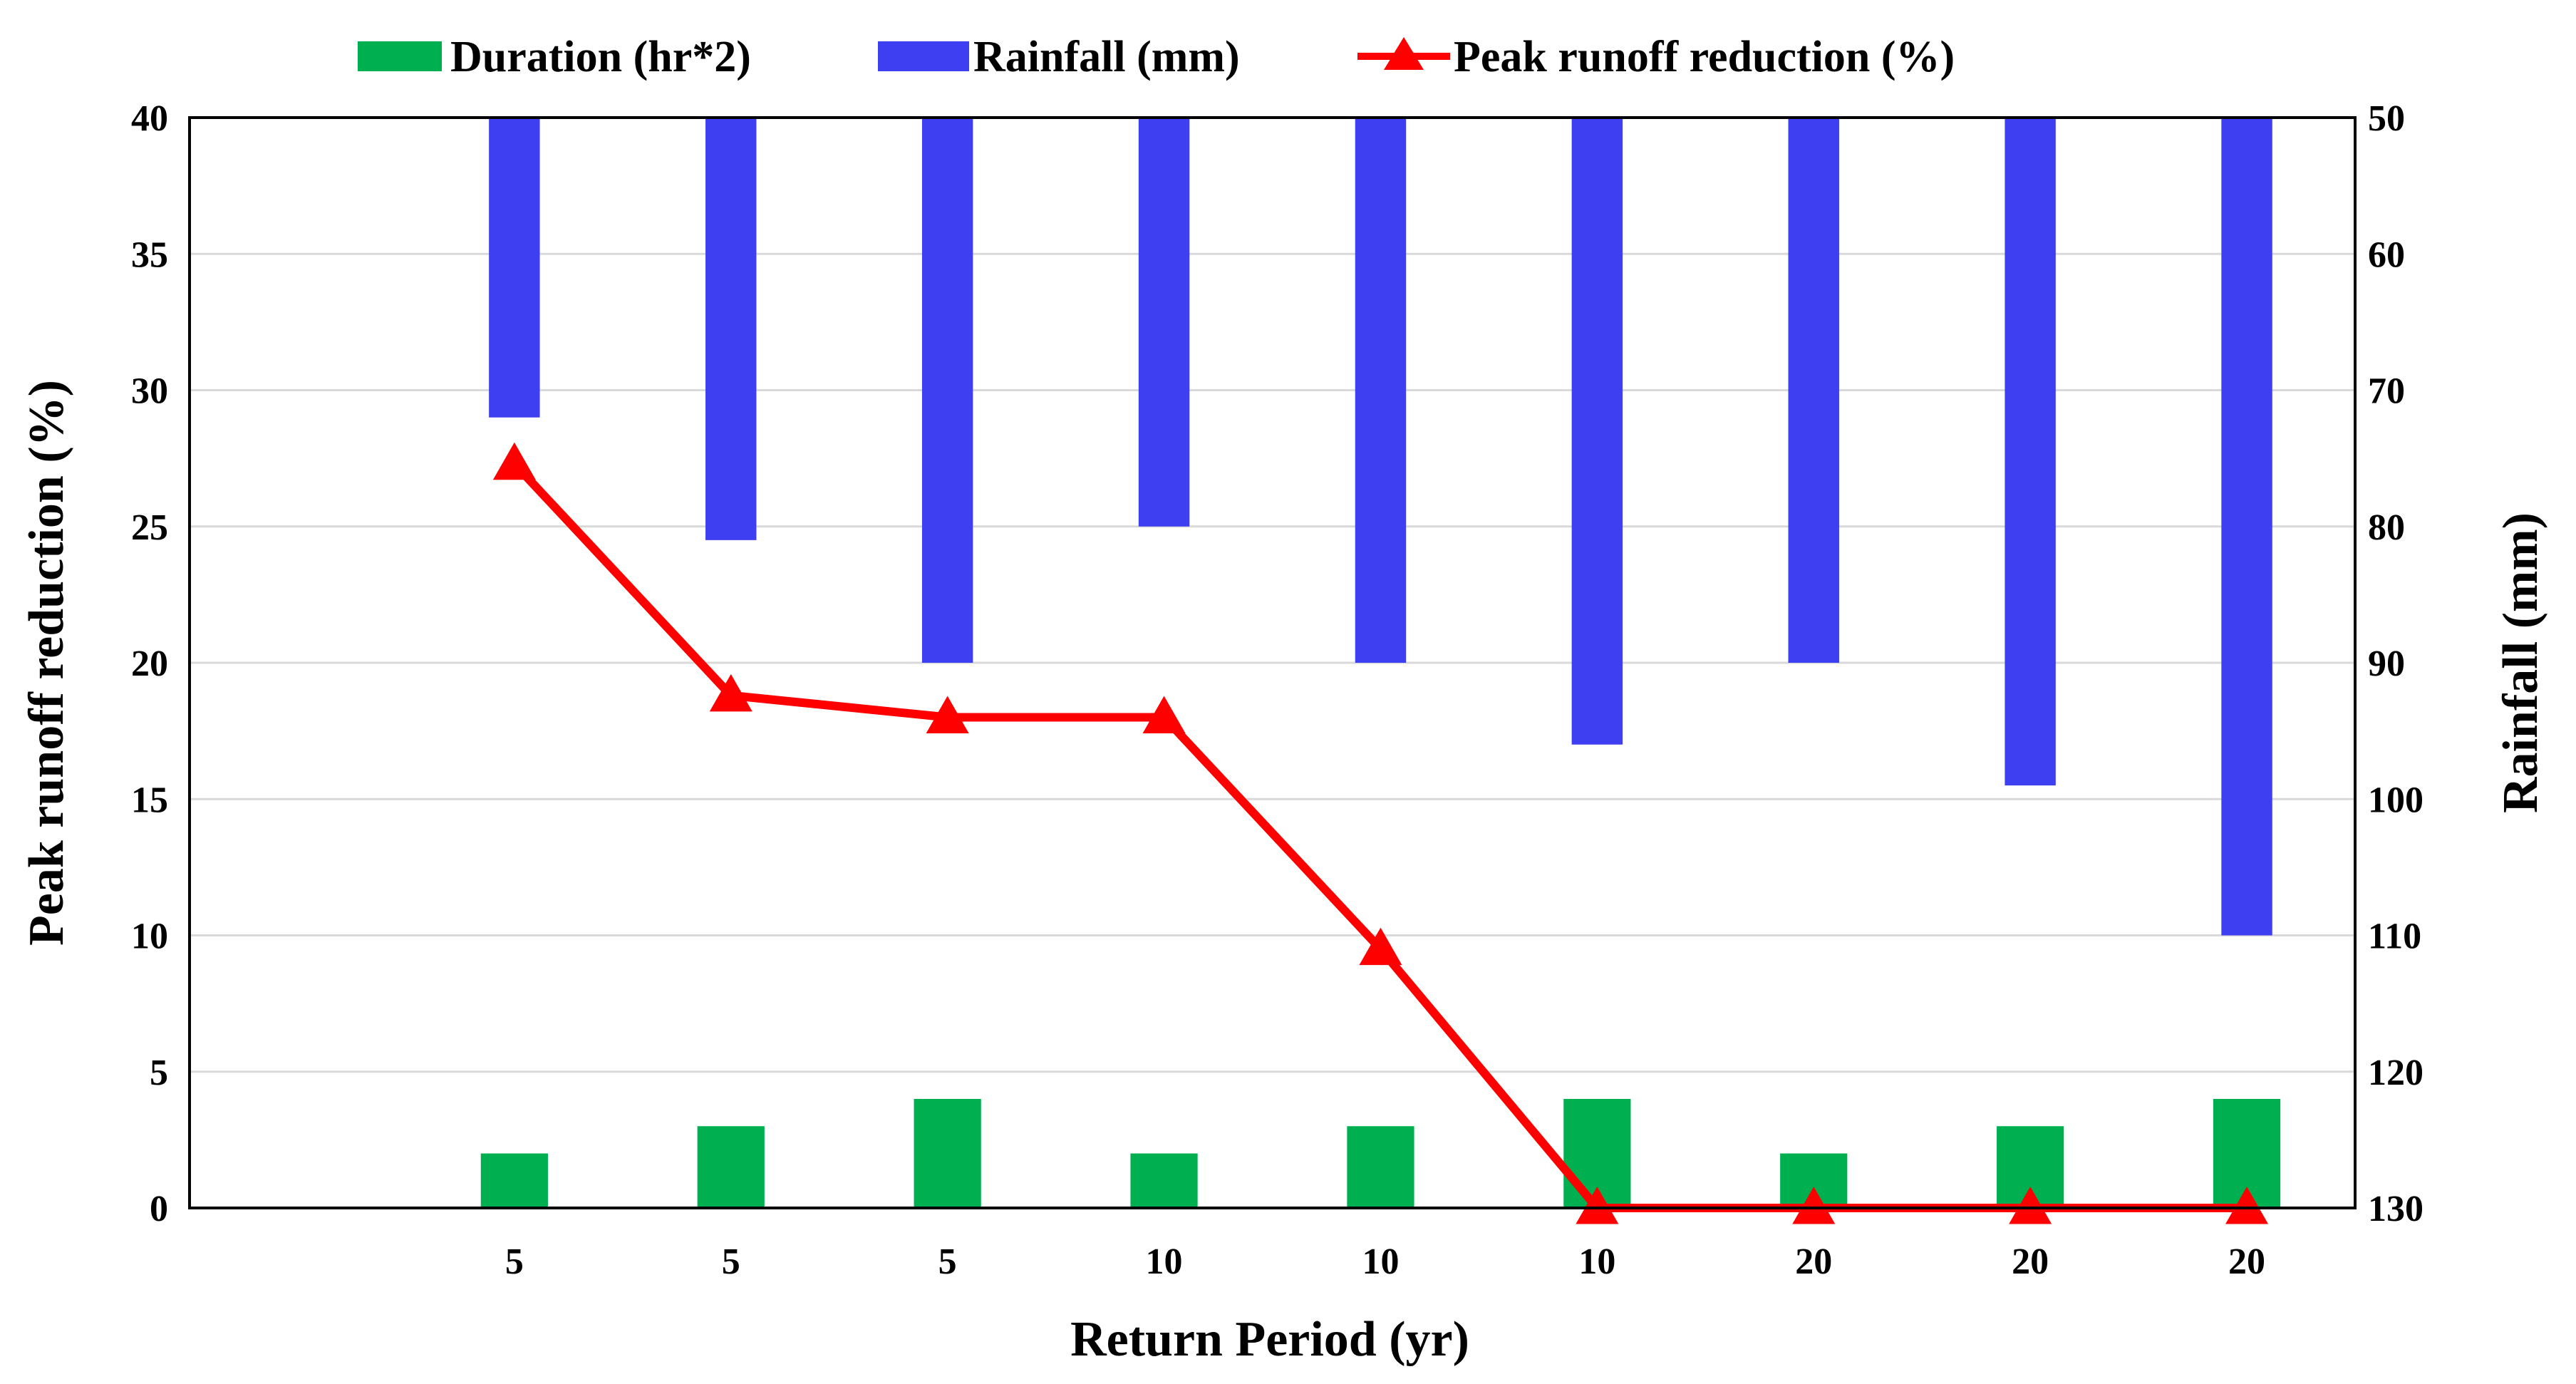  Describe the element at coordinates (150, 118) in the screenshot. I see `left-tick-label: 40` at that location.